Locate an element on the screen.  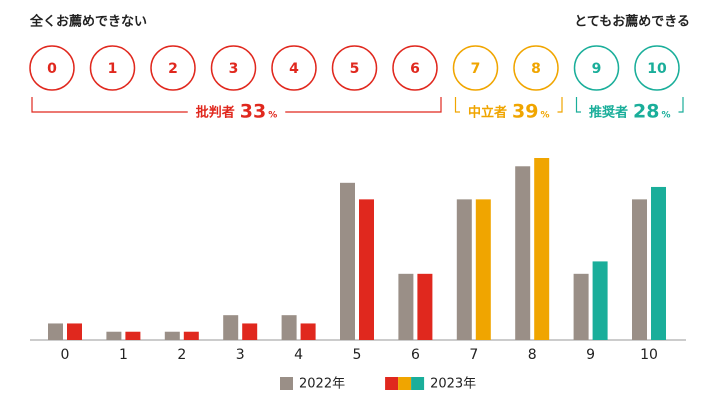
score-label: 3 is located at coordinates (234, 69).